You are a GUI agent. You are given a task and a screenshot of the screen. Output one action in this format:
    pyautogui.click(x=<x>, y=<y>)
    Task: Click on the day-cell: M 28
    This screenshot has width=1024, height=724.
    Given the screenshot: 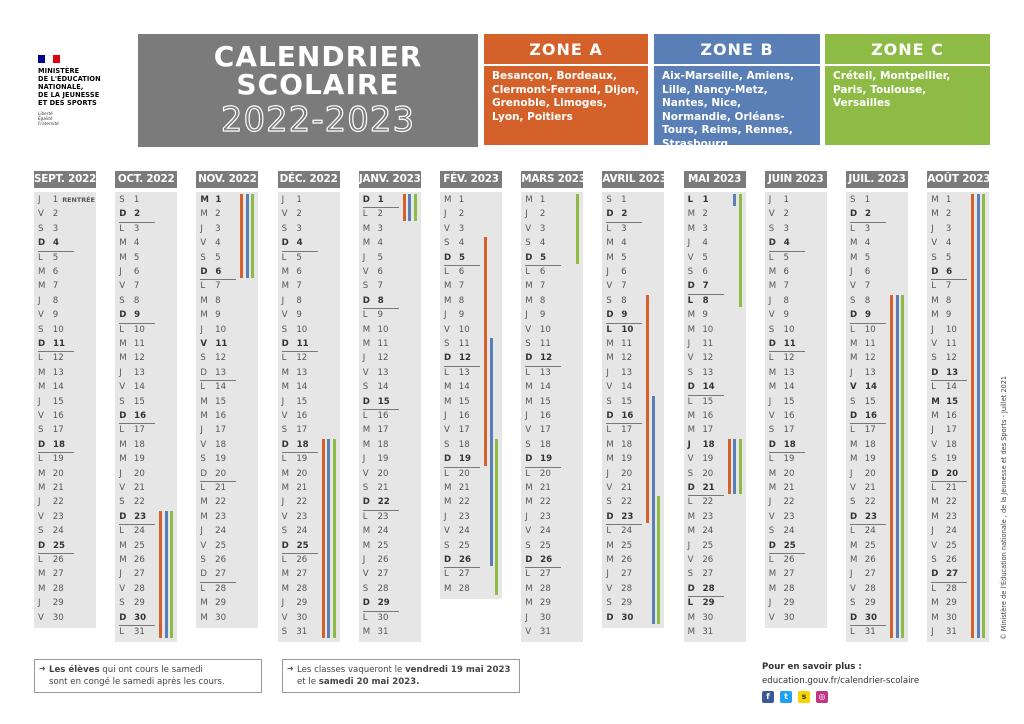 What is the action you would take?
    pyautogui.click(x=781, y=588)
    